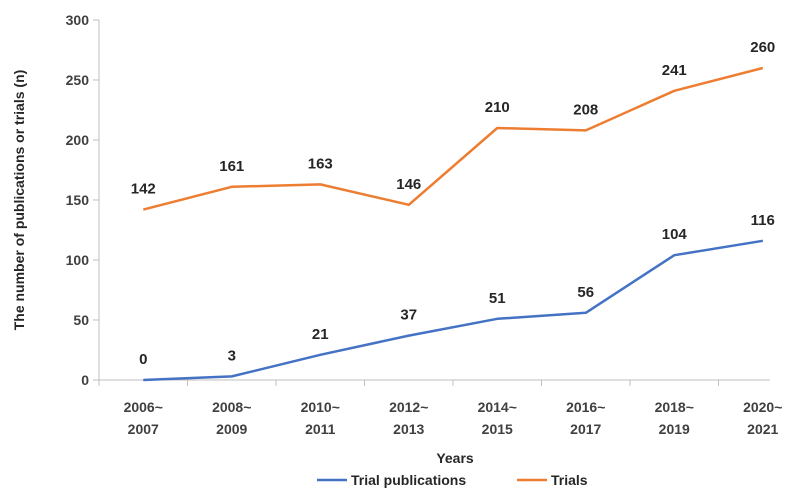 This screenshot has height=494, width=795. I want to click on y-tick-label: 50, so click(81, 320).